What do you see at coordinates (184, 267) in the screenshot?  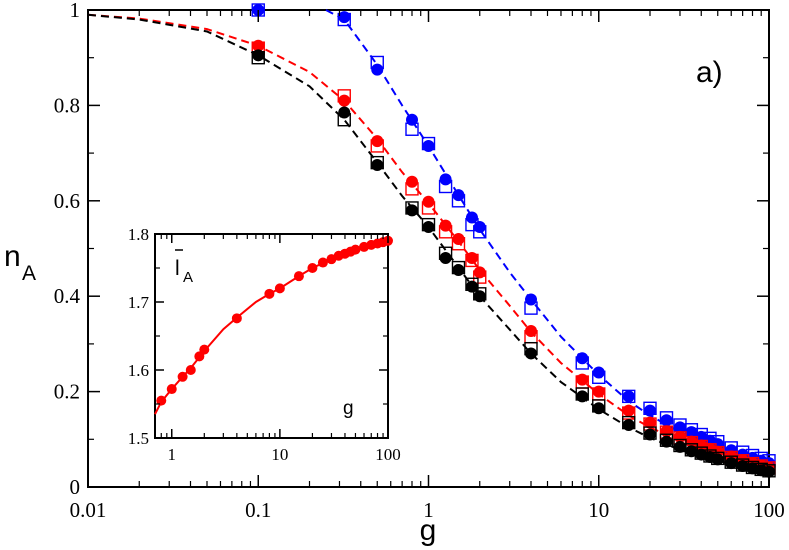 I see `inset-y-axis-label: l A` at bounding box center [184, 267].